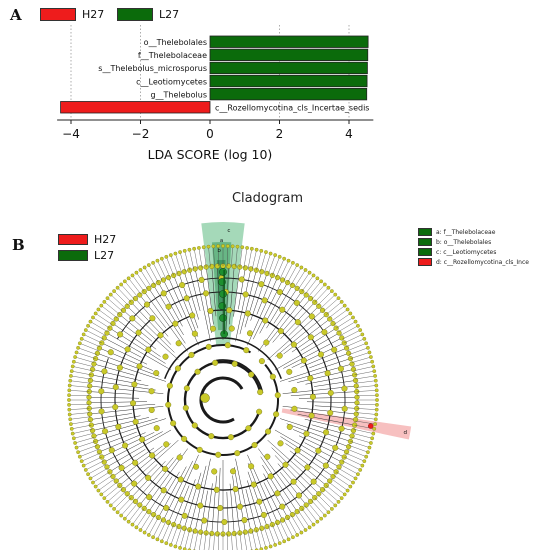  I want to click on bar-label: c__Leotiomycetes, so click(171, 81).